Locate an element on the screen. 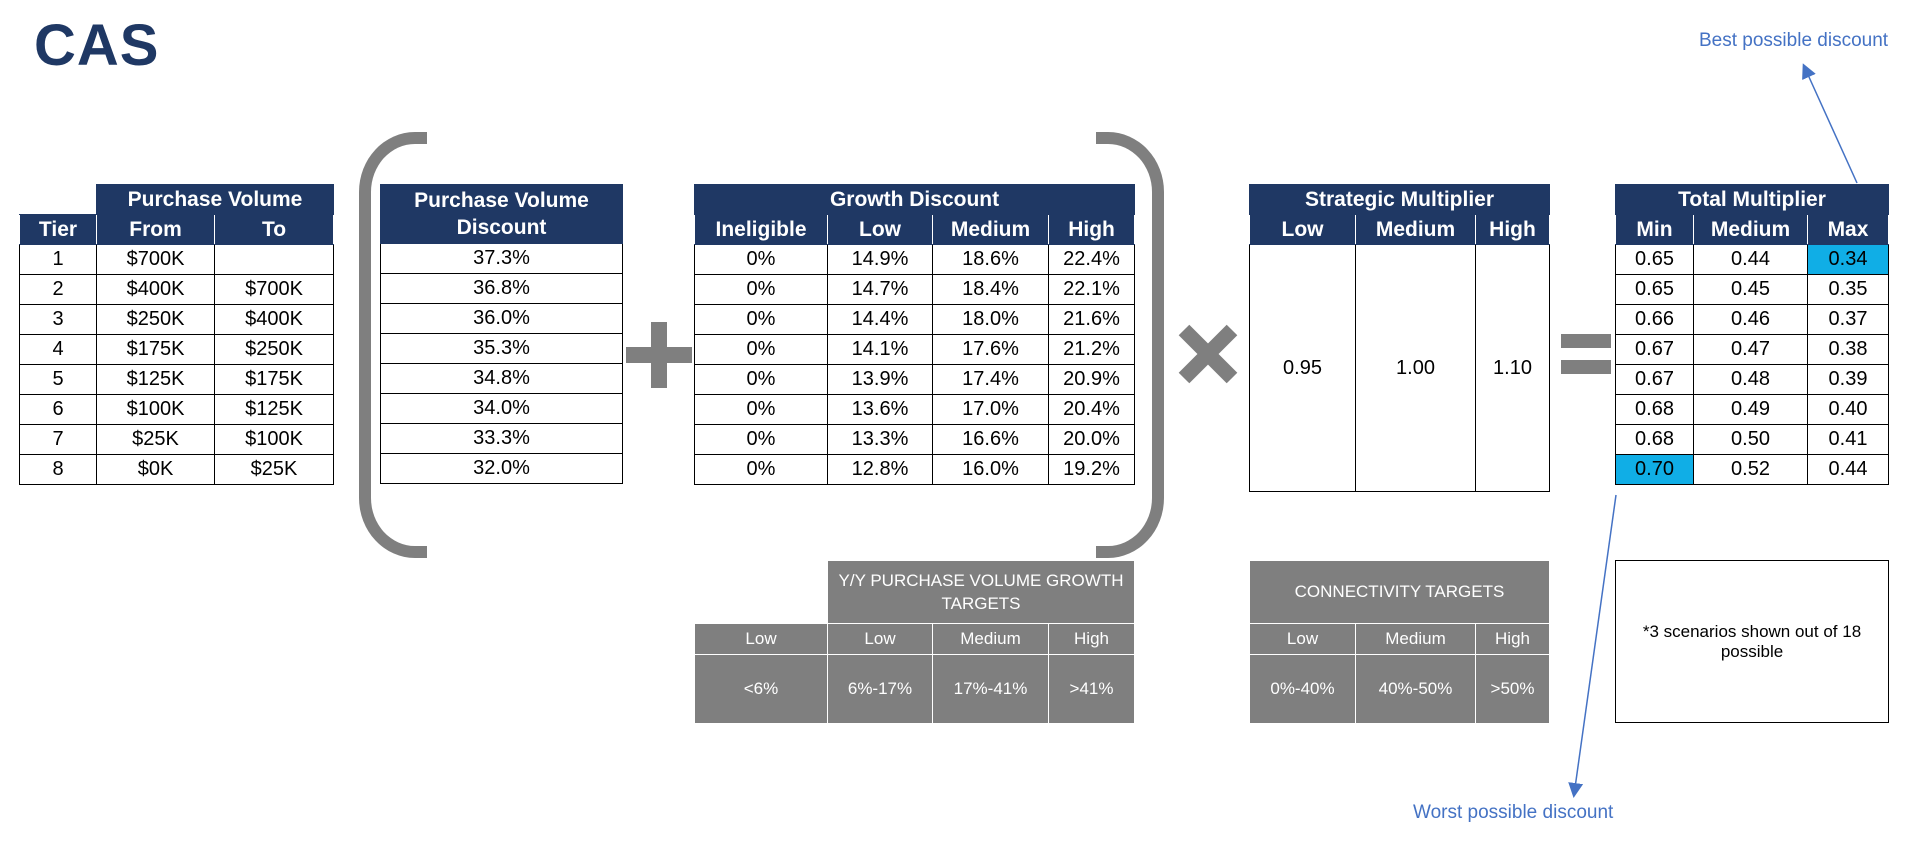  growth-target-col-medium: Medium is located at coordinates (990, 639).